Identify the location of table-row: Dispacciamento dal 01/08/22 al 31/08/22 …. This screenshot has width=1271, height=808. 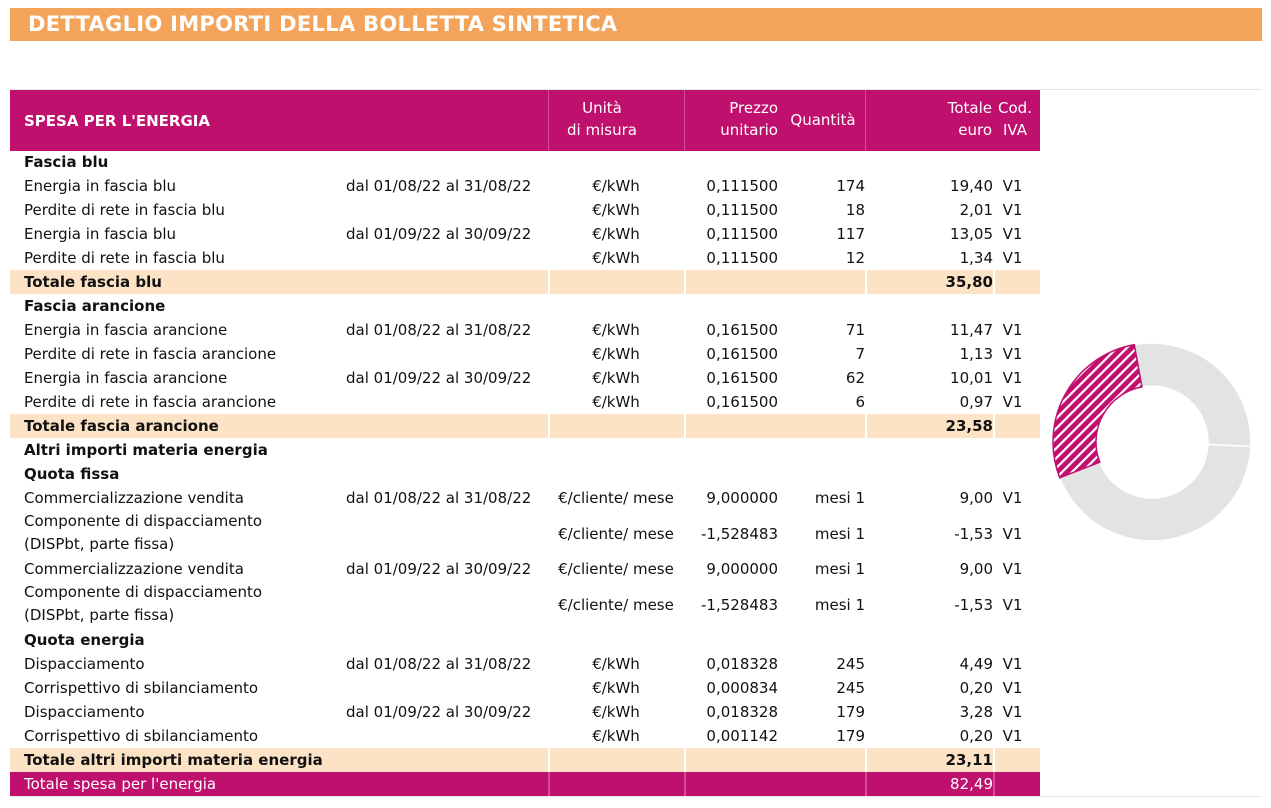
(525, 664).